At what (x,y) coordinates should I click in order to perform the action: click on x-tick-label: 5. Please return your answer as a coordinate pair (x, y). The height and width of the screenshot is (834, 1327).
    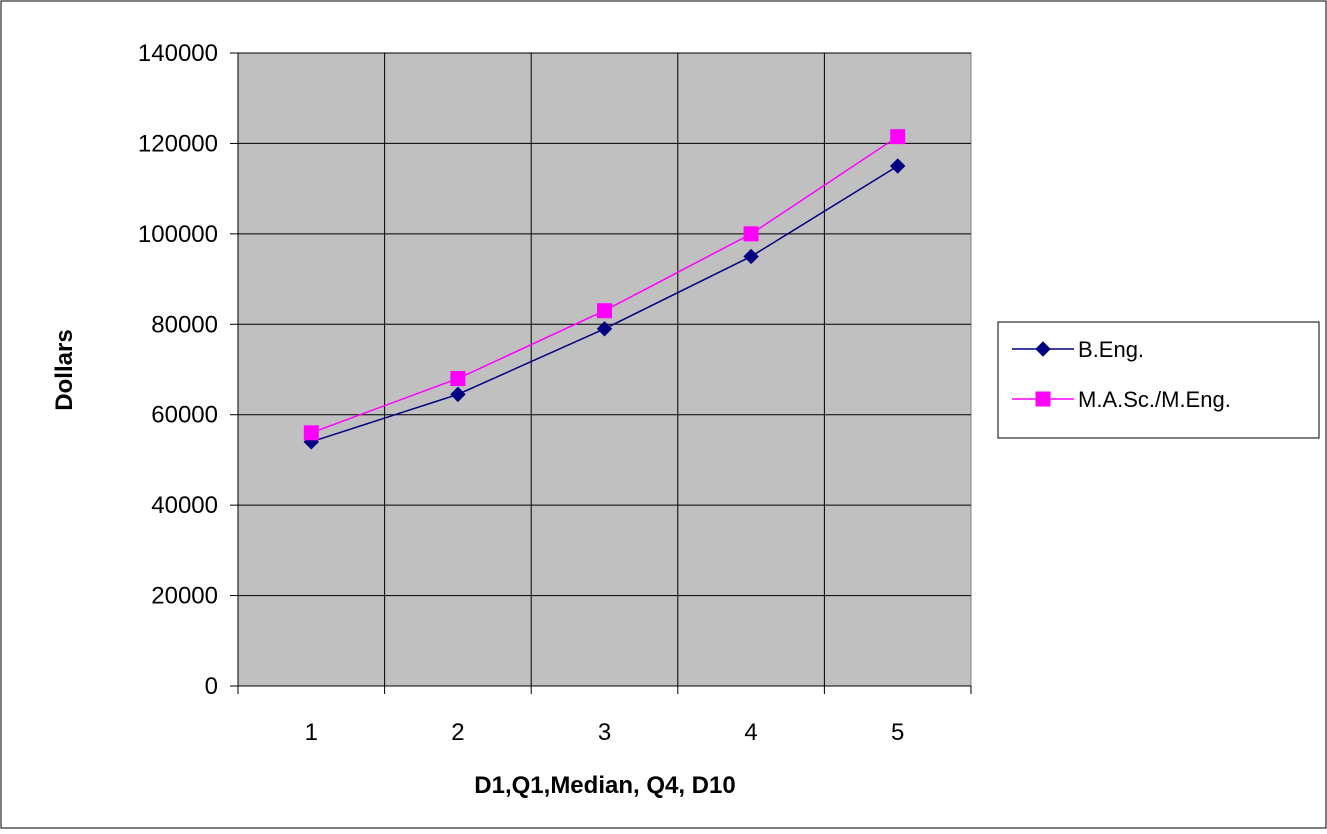
    Looking at the image, I should click on (897, 732).